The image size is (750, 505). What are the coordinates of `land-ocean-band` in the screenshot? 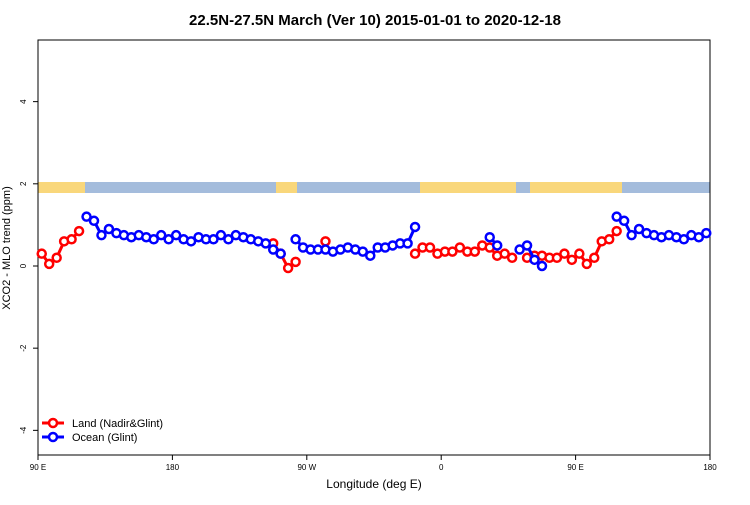 It's located at (374, 187).